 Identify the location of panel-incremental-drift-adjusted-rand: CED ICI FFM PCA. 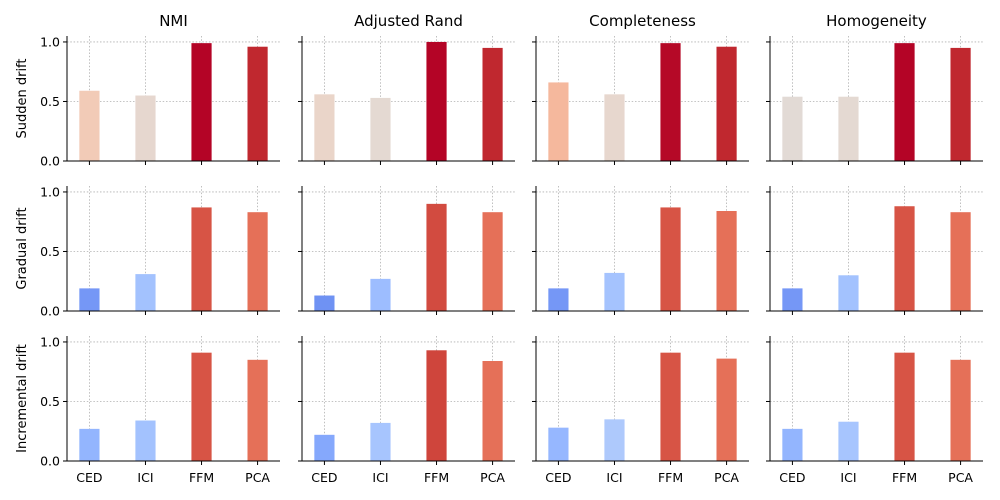
(406, 410).